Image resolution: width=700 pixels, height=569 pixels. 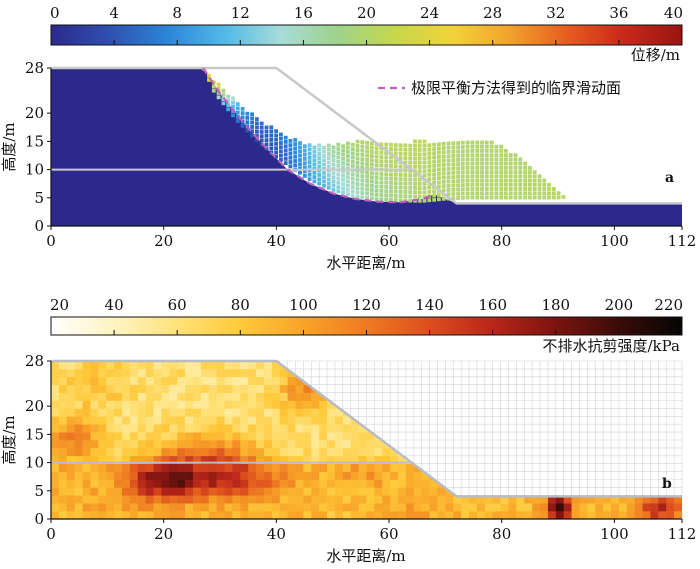 What do you see at coordinates (499, 88) in the screenshot?
I see `panel-a-legend: 极限平衡方法得到的临界滑动面` at bounding box center [499, 88].